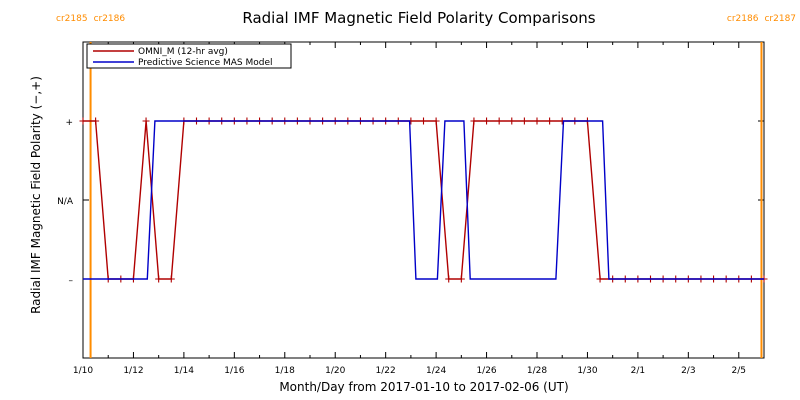  Describe the element at coordinates (183, 52) in the screenshot. I see `legend-label-omni: OMNI_M (12-hr avg)` at that location.